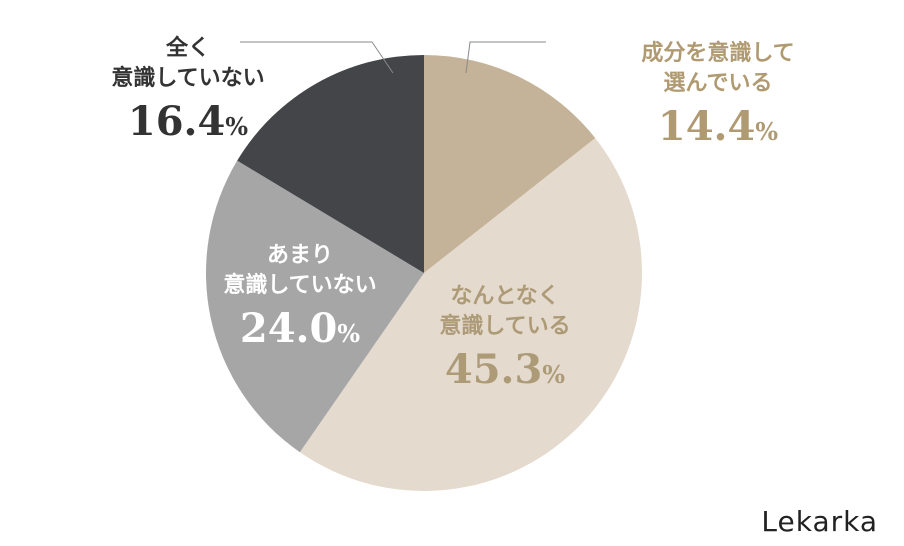  I want to click on slice-label-line: 全く, so click(187, 48).